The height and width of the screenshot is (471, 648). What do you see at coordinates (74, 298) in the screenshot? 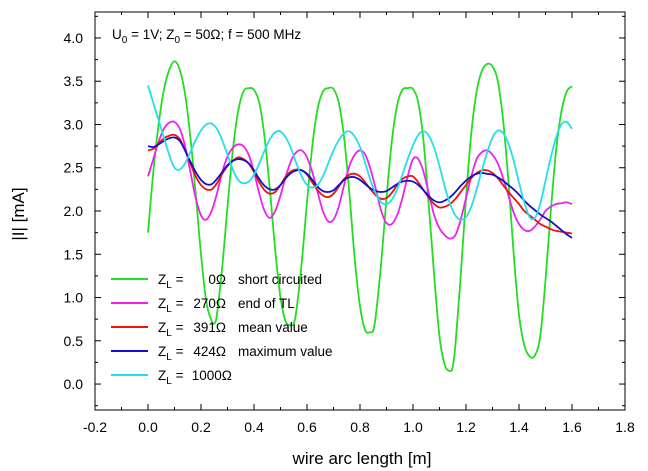
I see `y-tick-label: 1.0` at bounding box center [74, 298].